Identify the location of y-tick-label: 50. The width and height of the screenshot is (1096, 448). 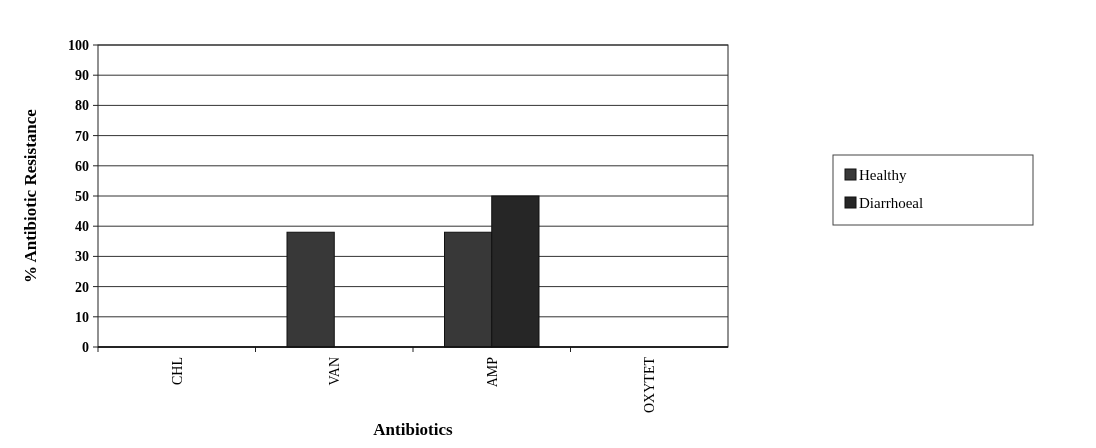
(82, 196).